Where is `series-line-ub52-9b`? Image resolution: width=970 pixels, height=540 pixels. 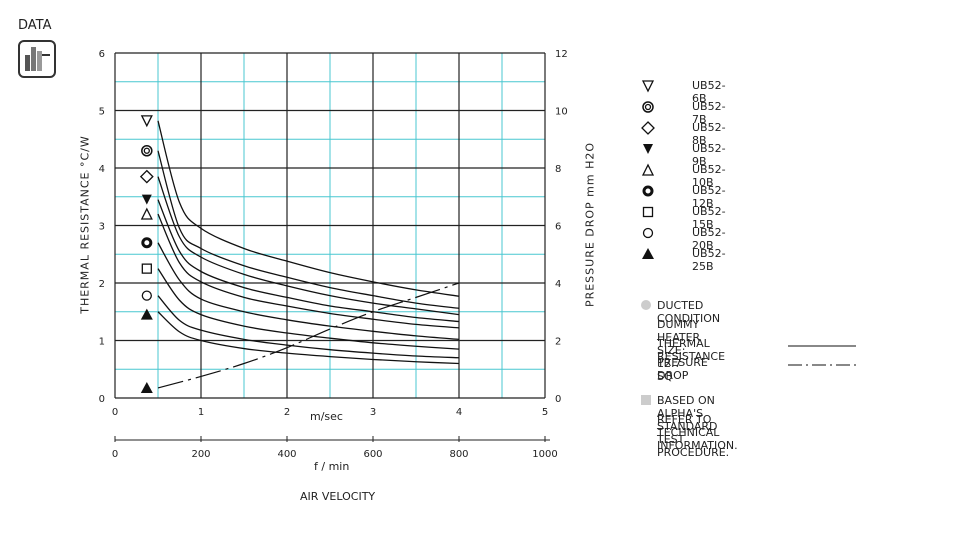
series-line-ub52-9b is located at coordinates (308, 261).